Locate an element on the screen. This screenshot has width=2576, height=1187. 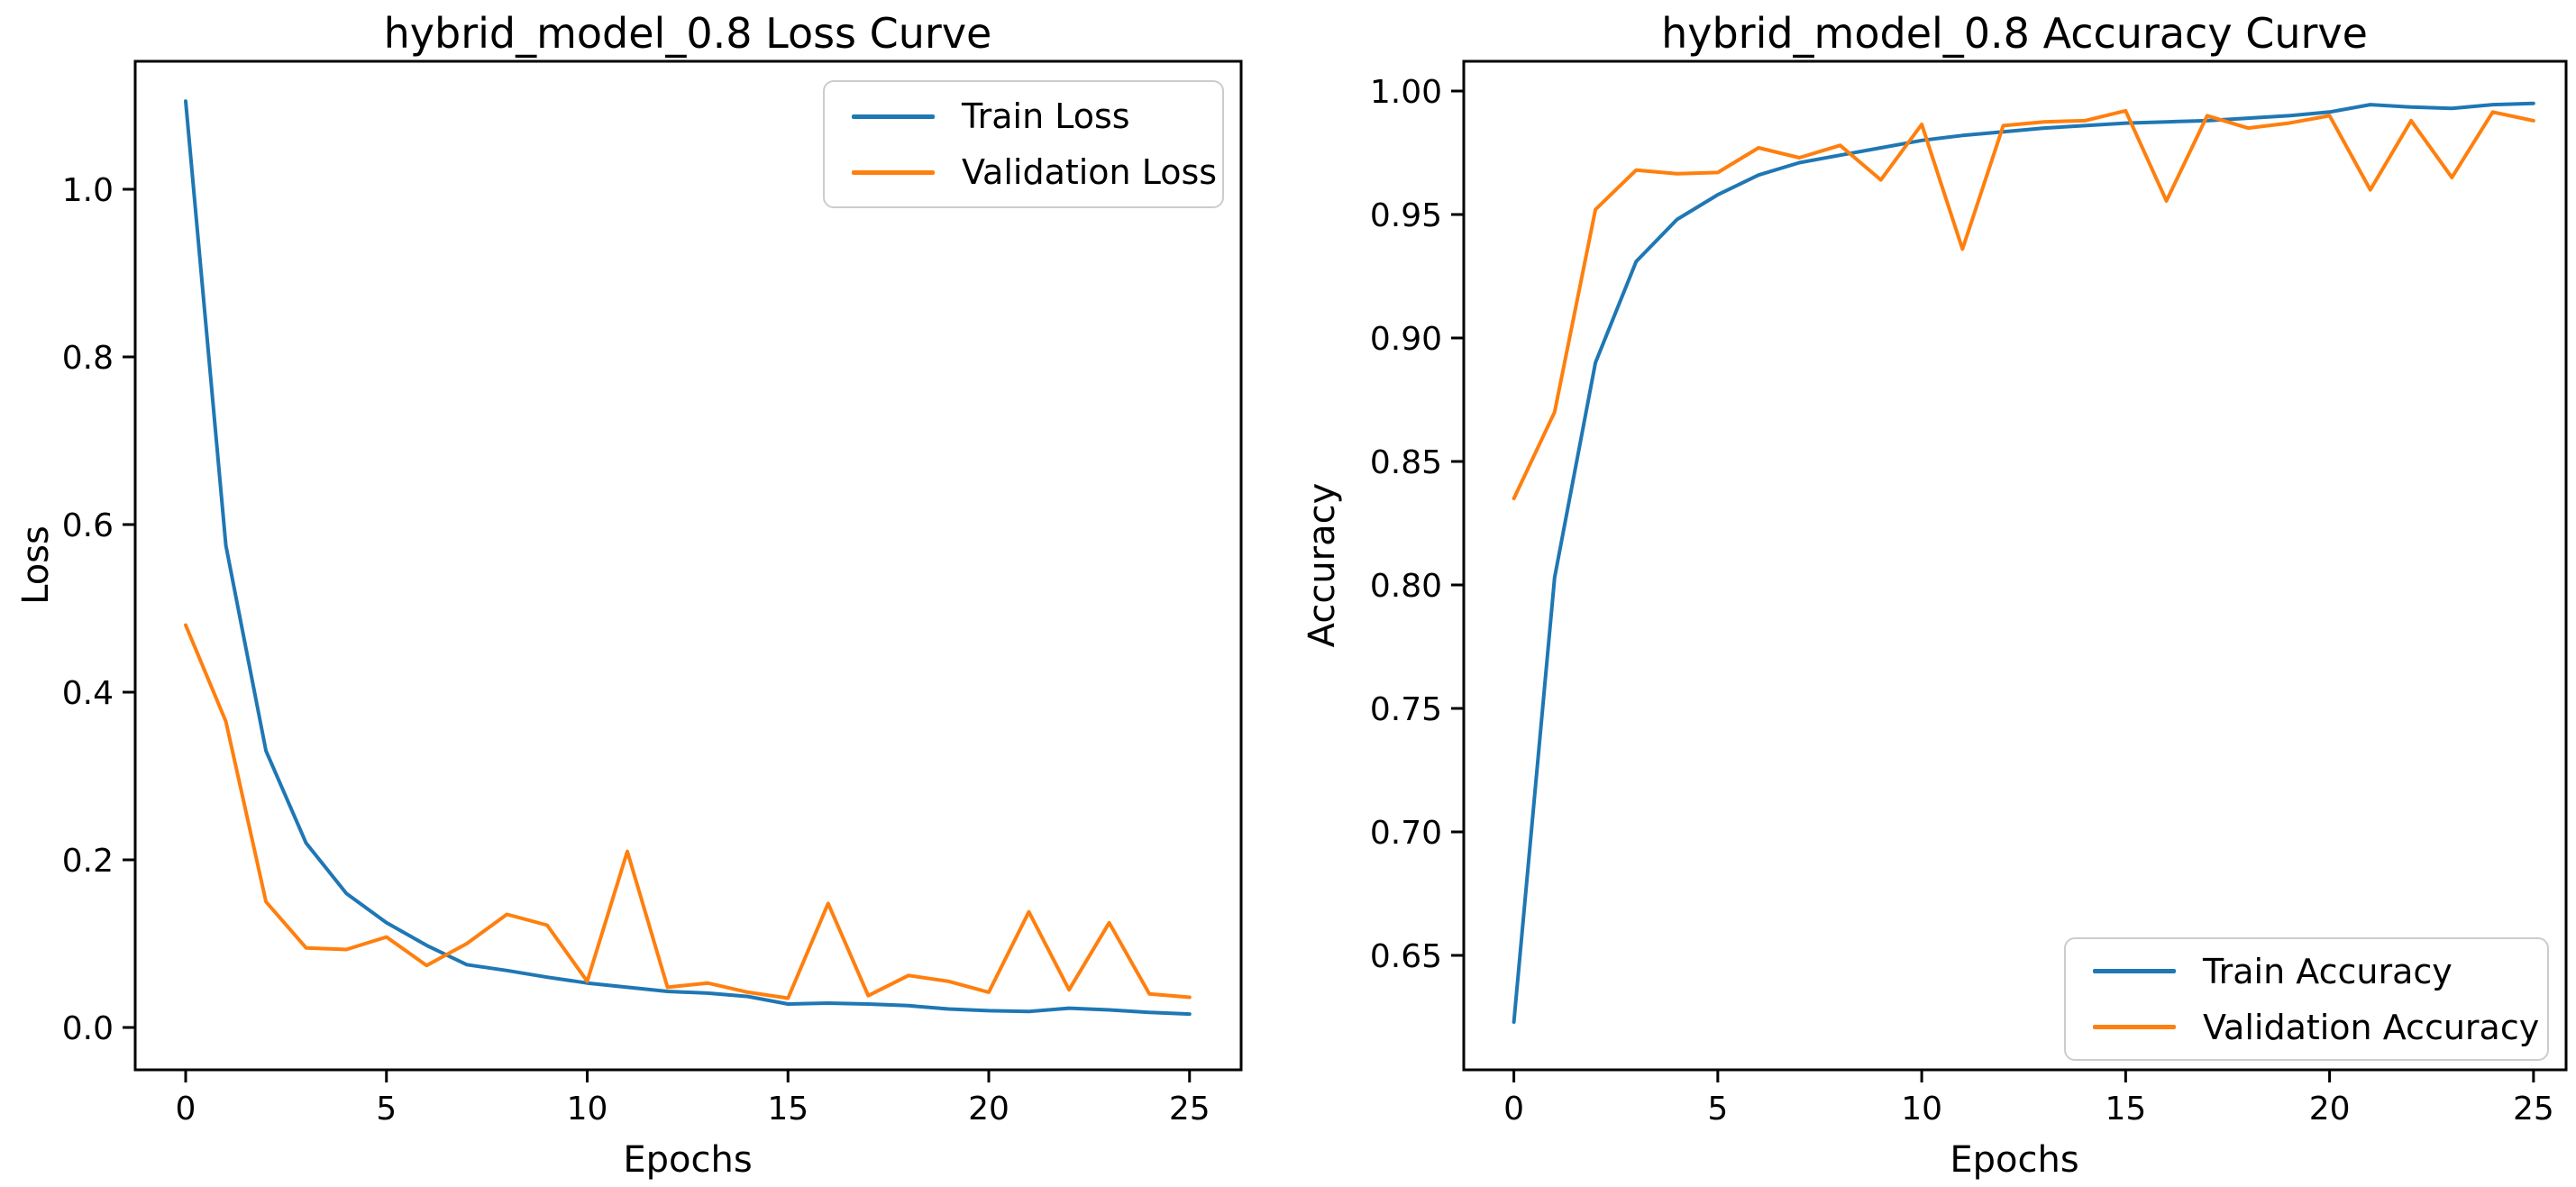
y-tick-label: 0.80 is located at coordinates (1406, 586).